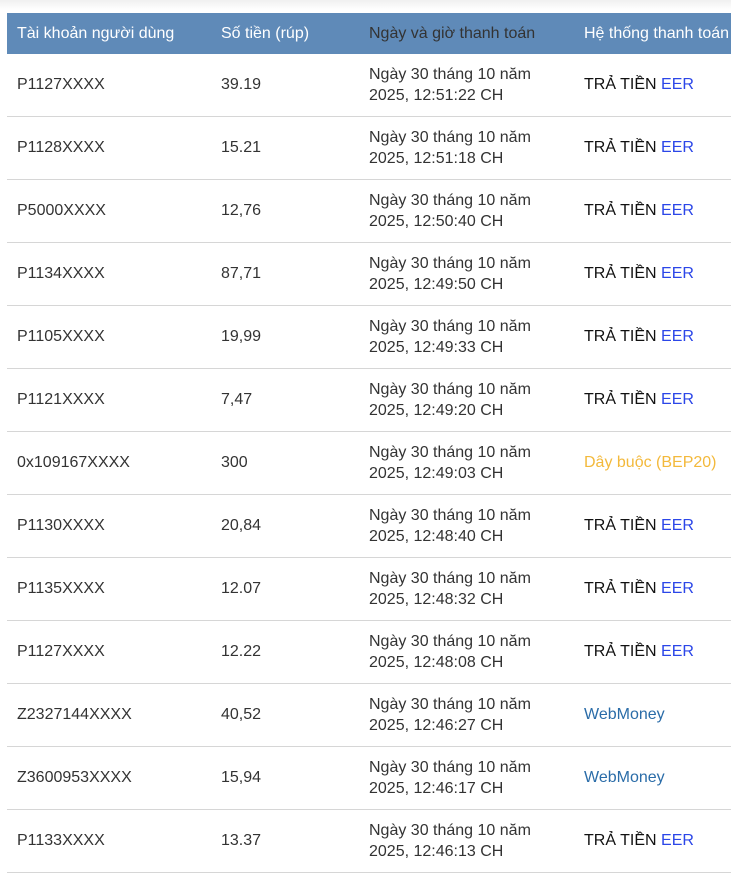  I want to click on header-account: Tài khoản người dùng, so click(114, 33).